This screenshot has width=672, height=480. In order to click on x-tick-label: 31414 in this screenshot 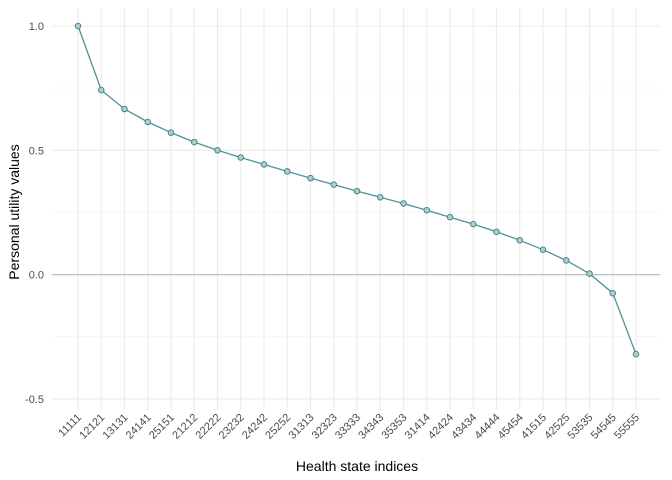, I will do `click(418, 427)`.